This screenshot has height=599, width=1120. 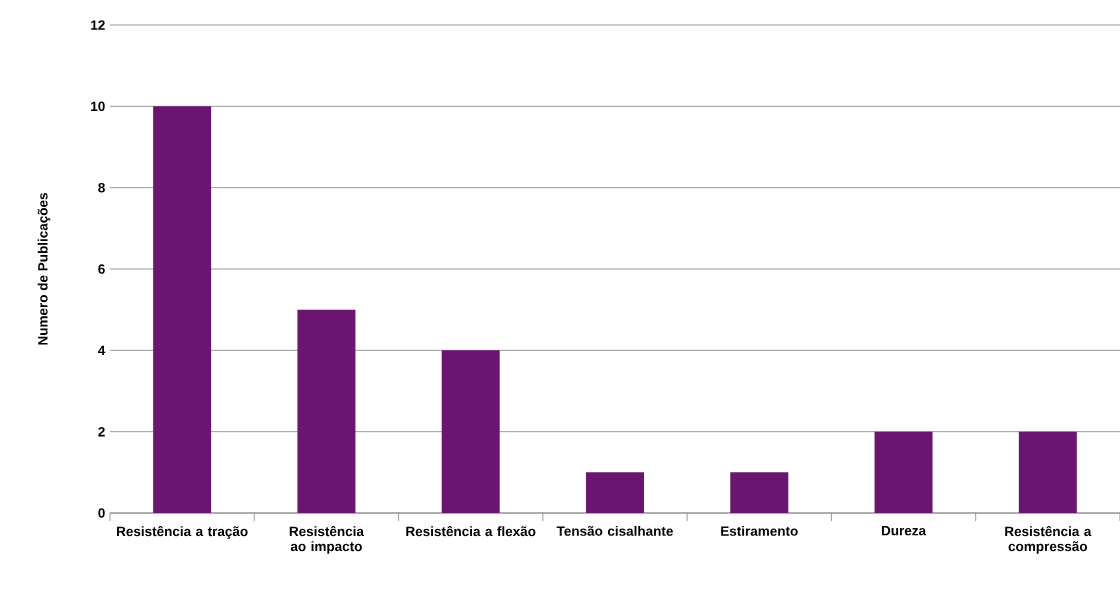 I want to click on y-axis-title: Numero de Publicações, so click(x=44, y=269).